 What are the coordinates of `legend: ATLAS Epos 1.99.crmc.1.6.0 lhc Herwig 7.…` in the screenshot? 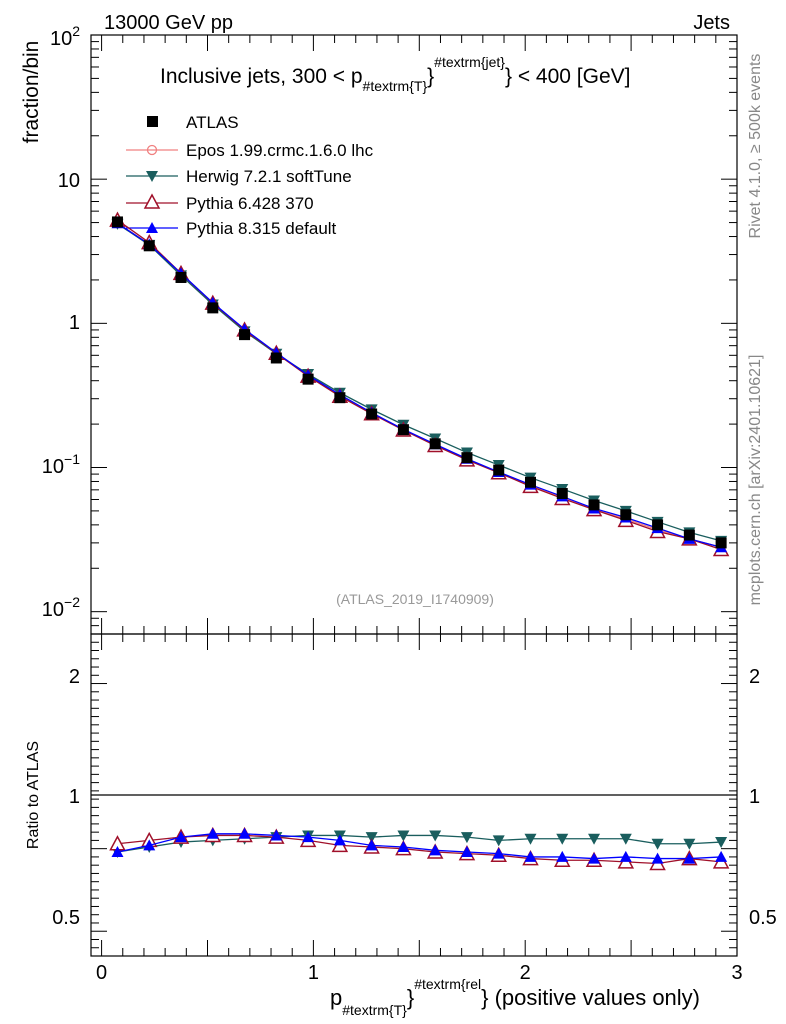 It's located at (250, 175).